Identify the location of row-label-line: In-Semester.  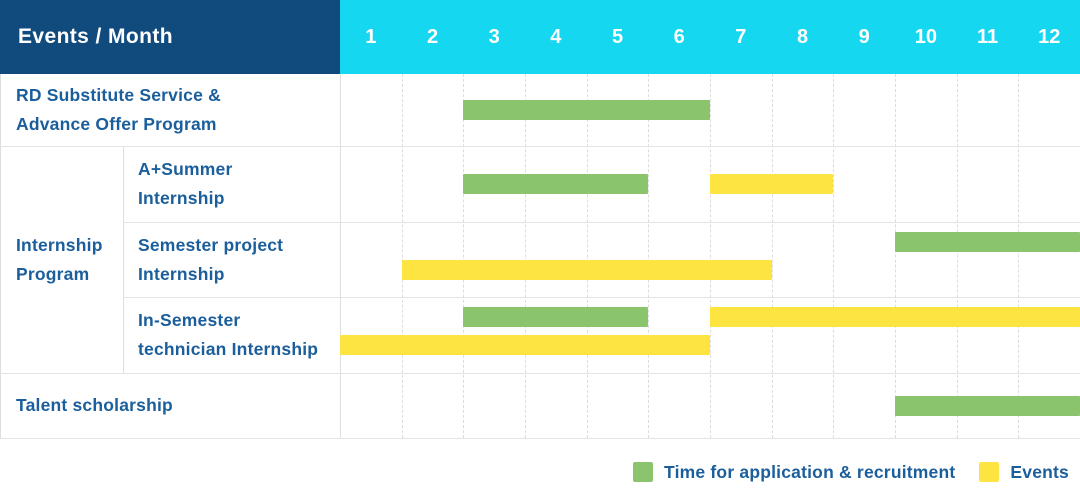
(189, 320).